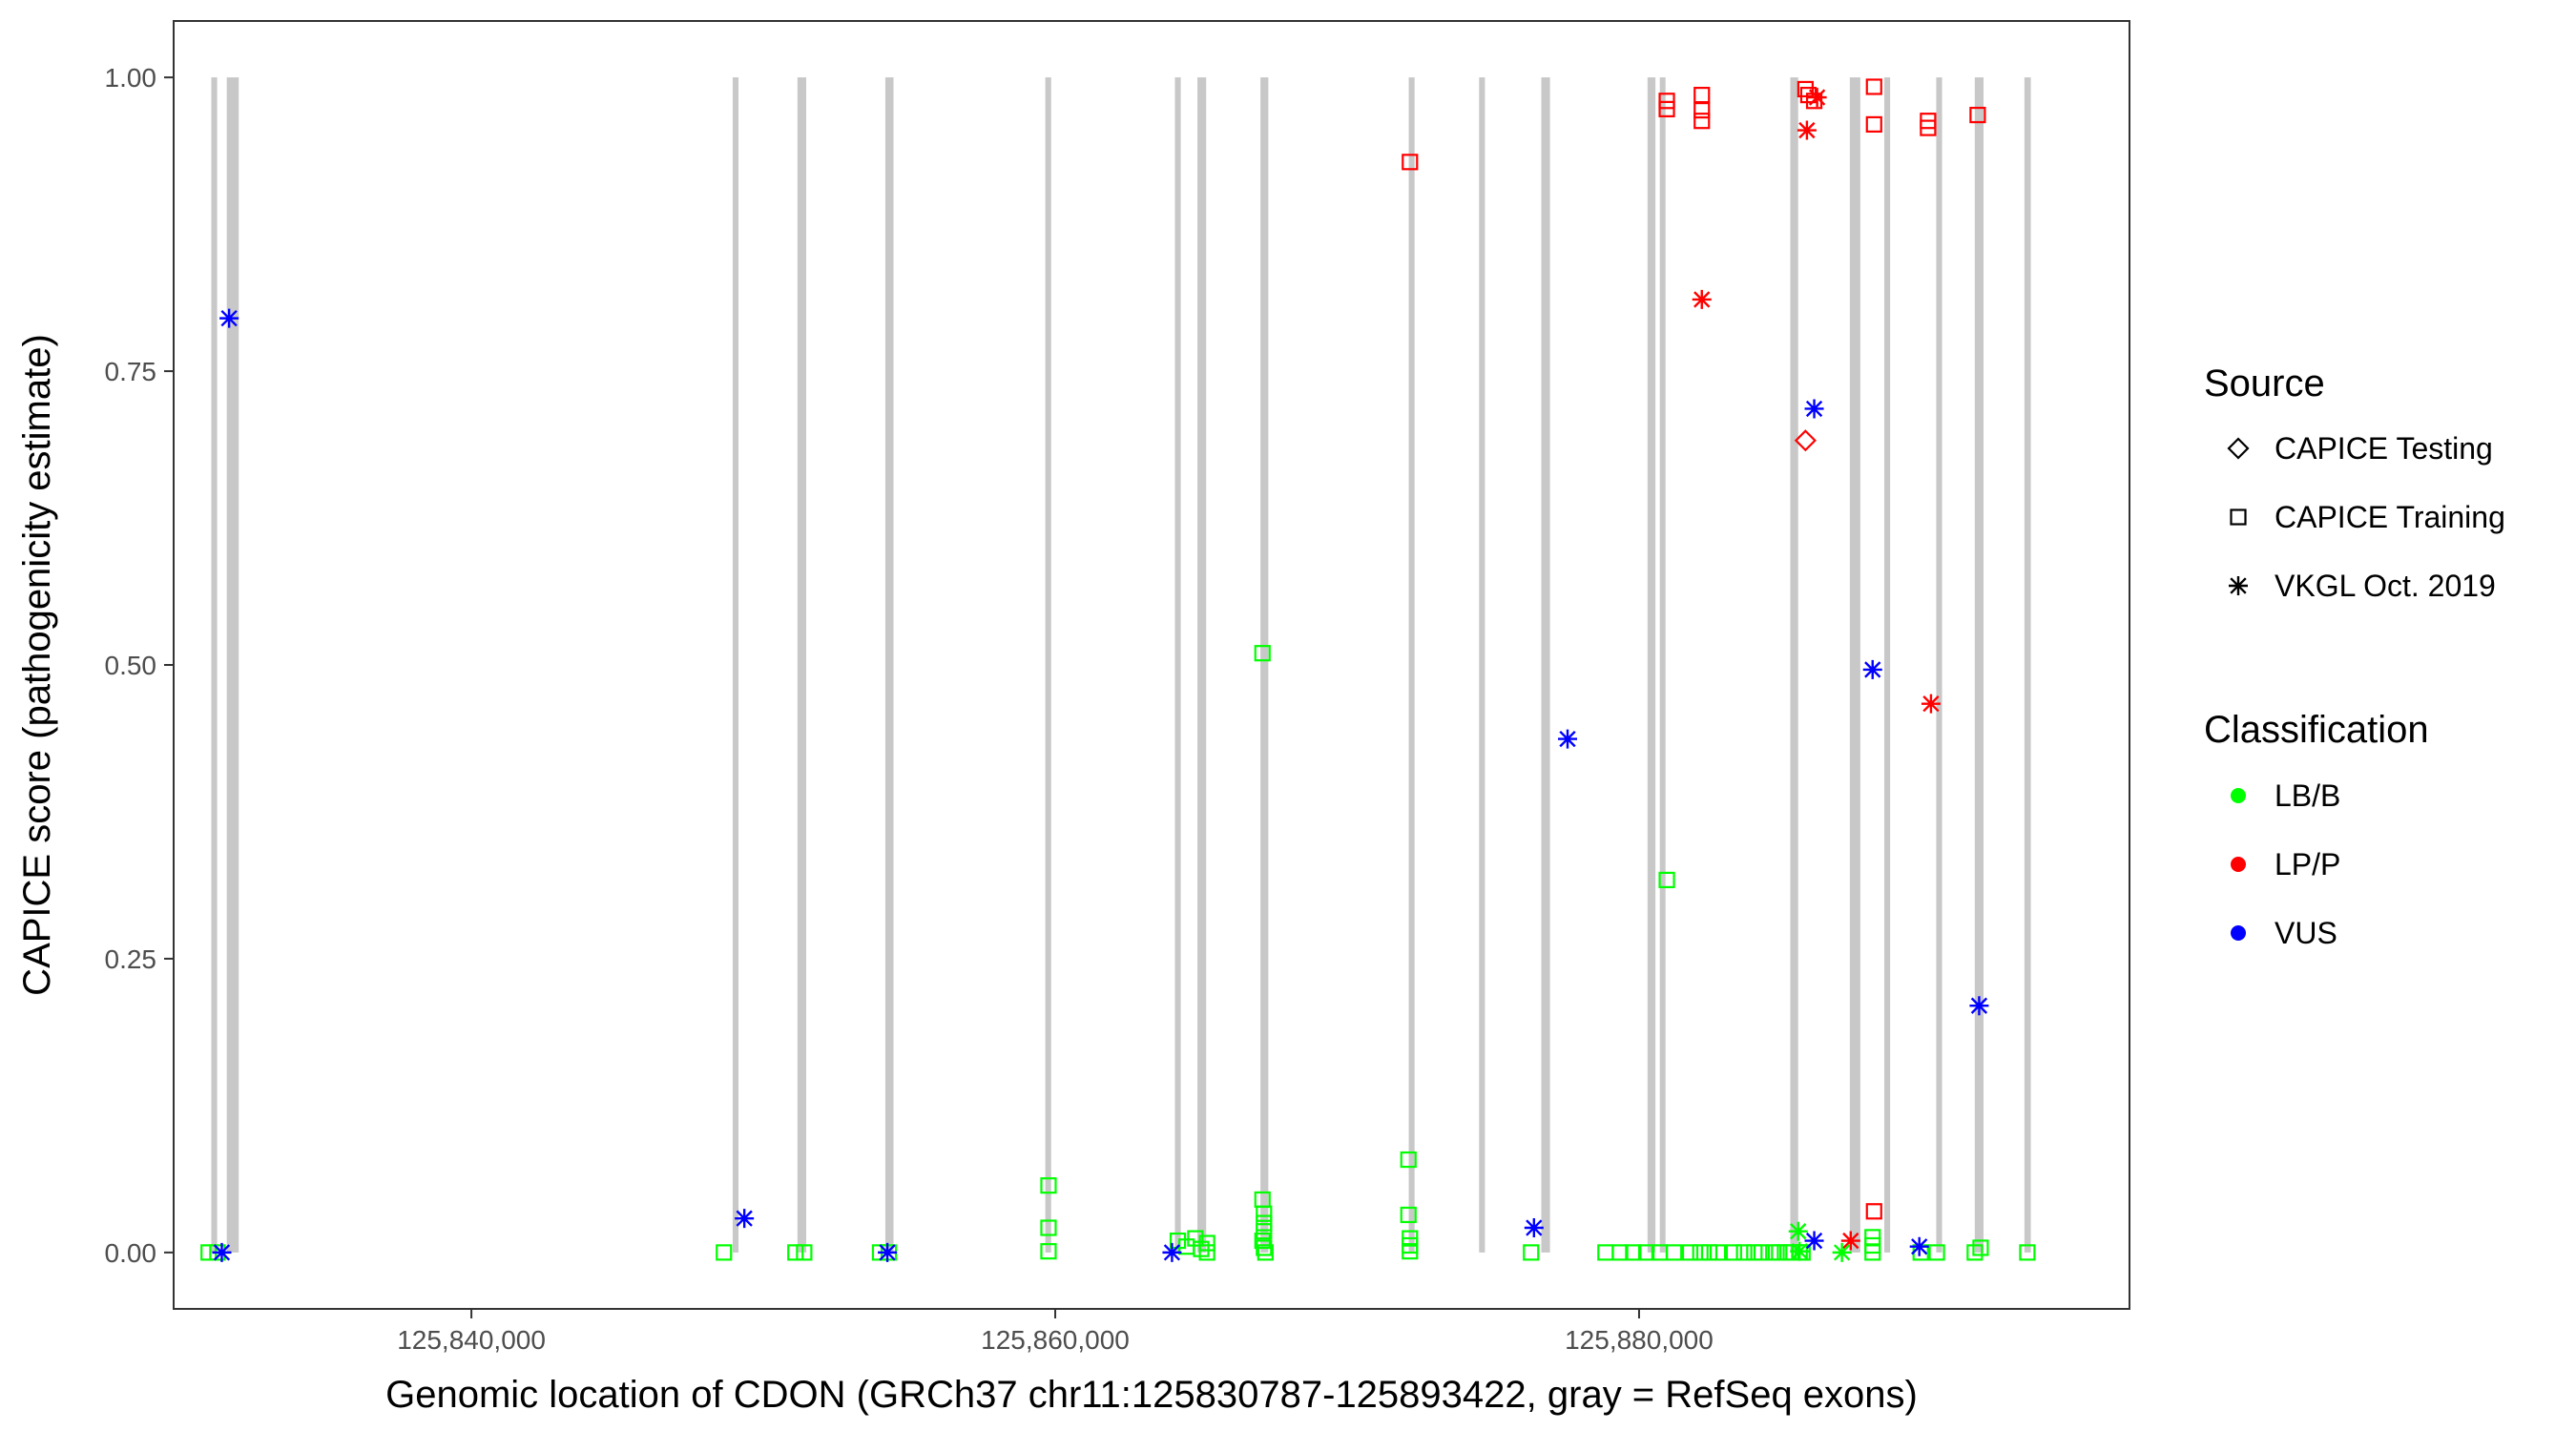 This screenshot has width=2576, height=1431. What do you see at coordinates (2367, 517) in the screenshot?
I see `legend-source-item: CAPICE Training` at bounding box center [2367, 517].